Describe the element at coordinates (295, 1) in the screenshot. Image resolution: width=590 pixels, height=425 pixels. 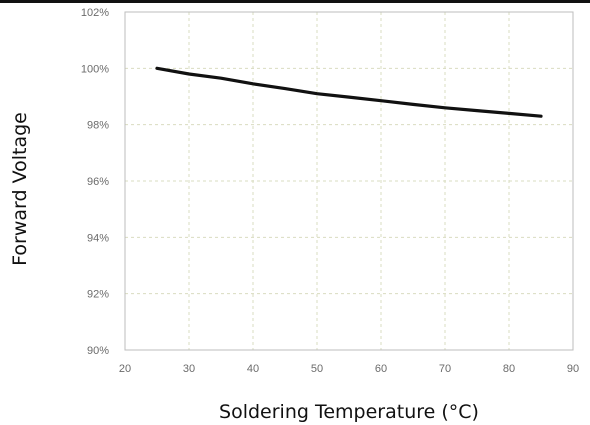
I see `top-rule` at that location.